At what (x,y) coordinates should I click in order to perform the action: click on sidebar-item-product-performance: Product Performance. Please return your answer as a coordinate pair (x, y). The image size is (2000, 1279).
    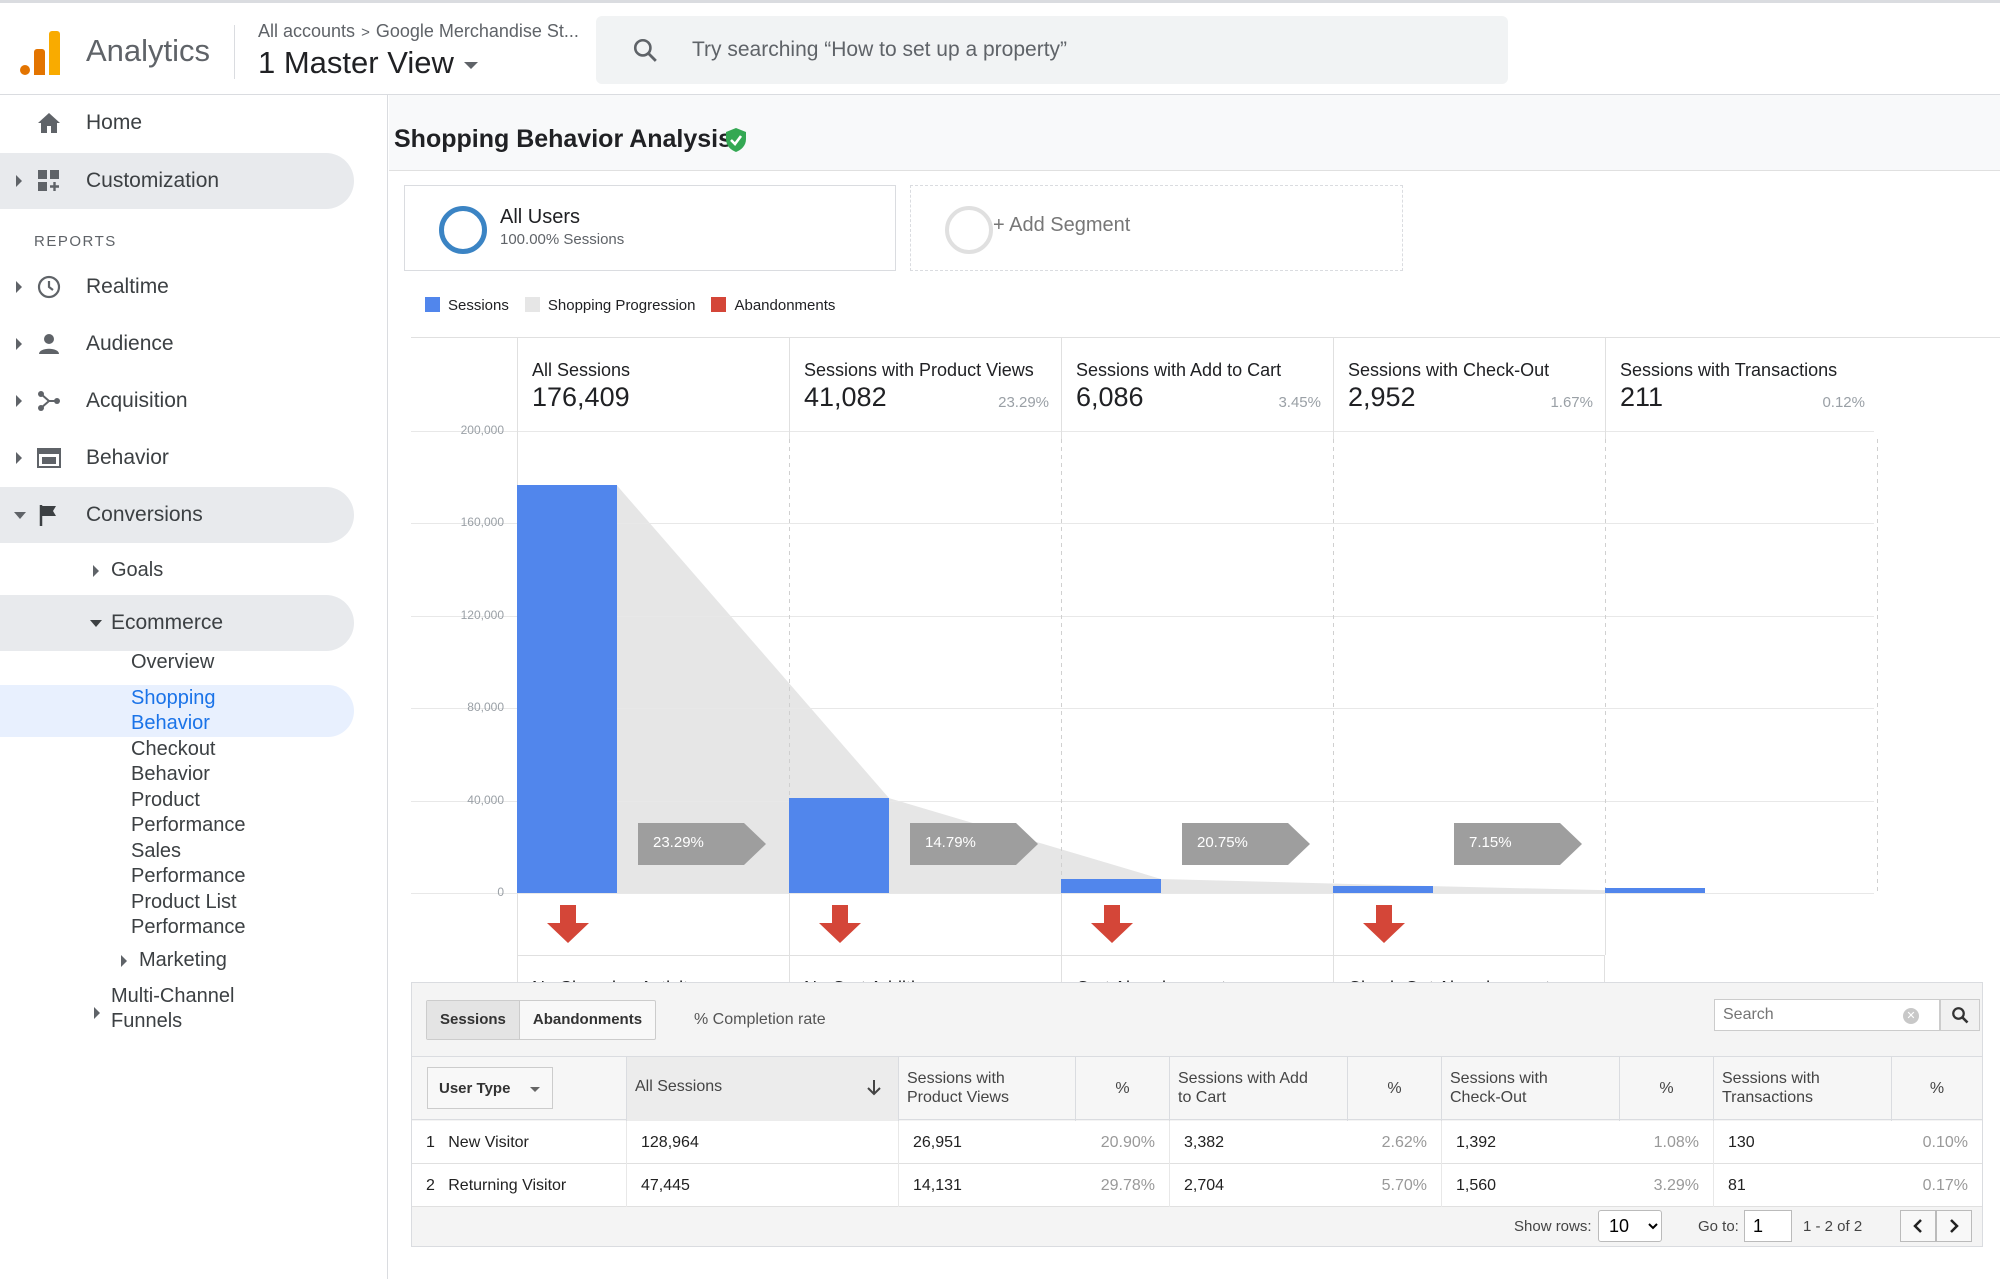
    Looking at the image, I should click on (188, 813).